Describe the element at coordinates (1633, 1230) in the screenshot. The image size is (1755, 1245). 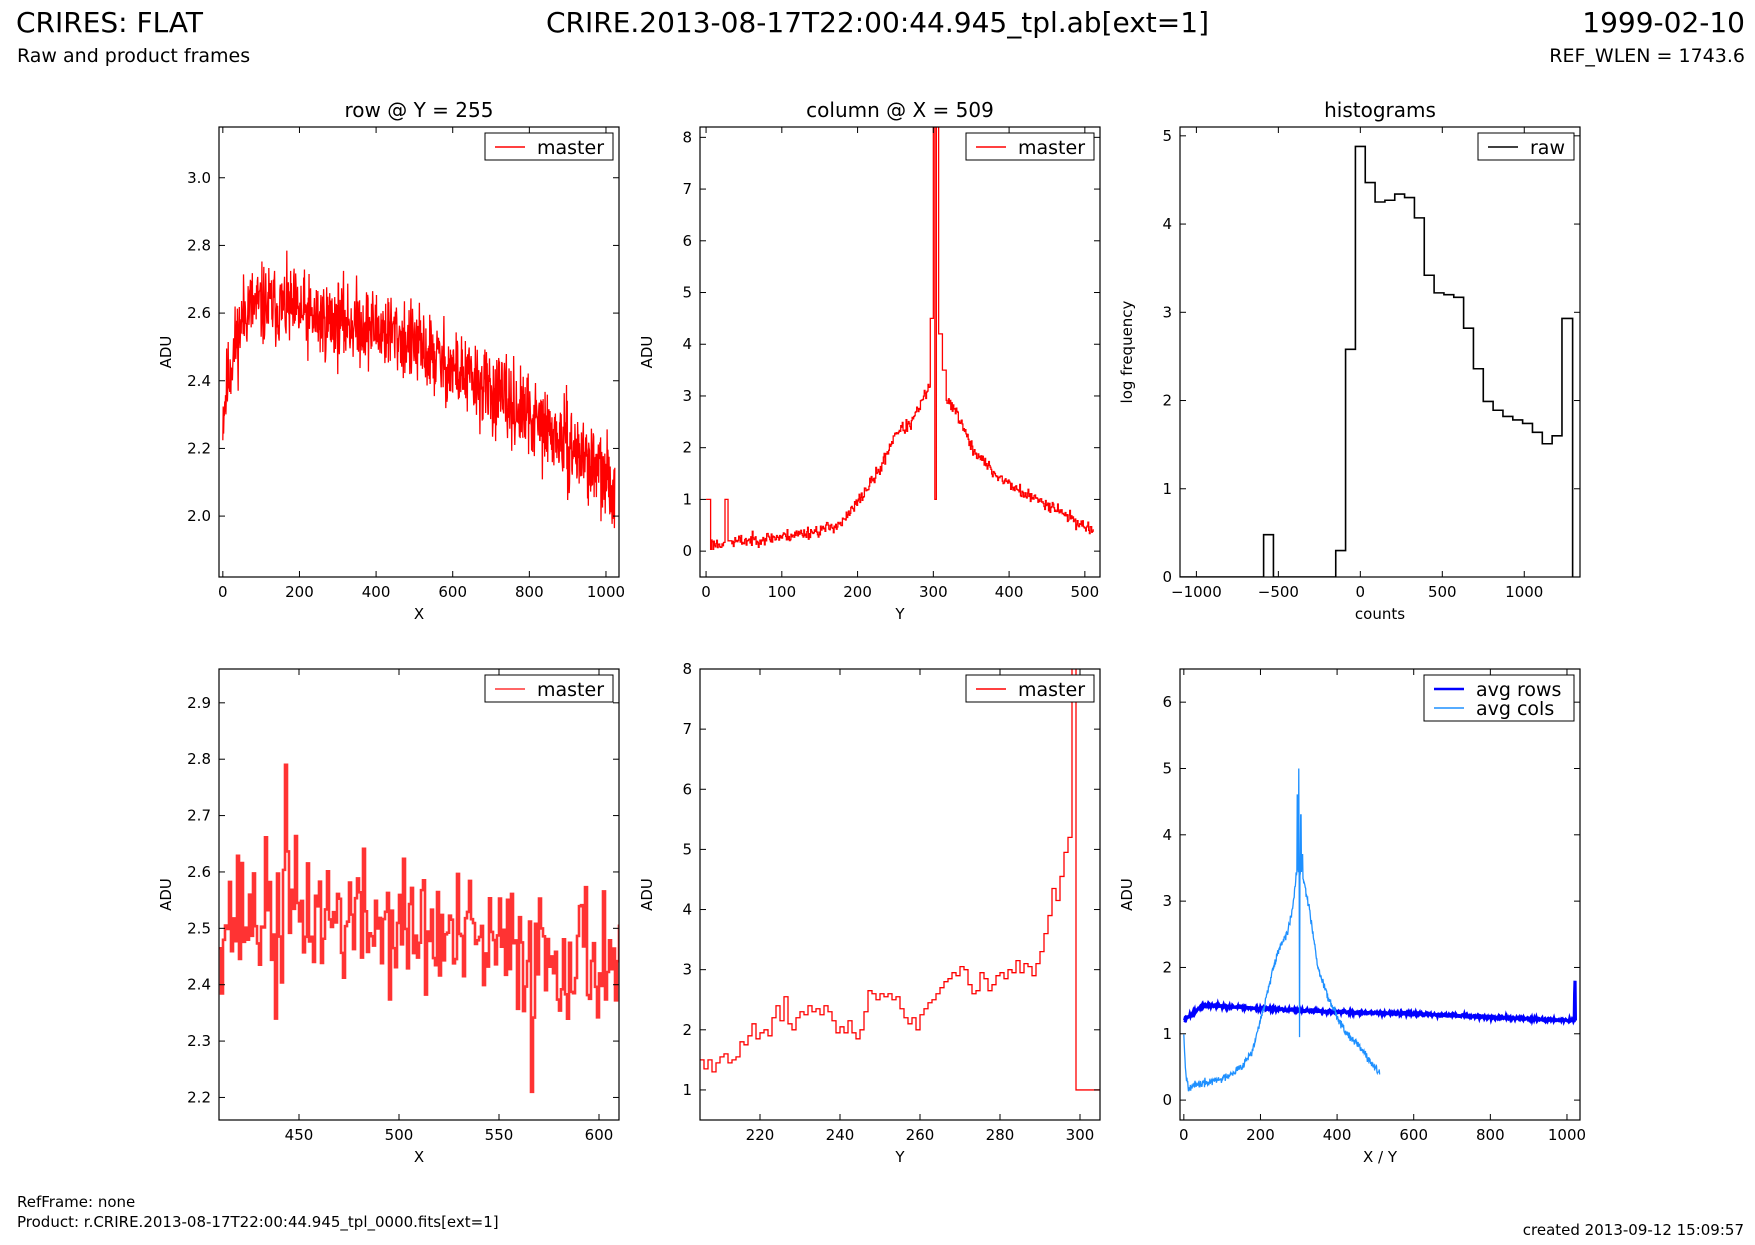
I see `footer-created: created 2013-09-12 15:09:57` at that location.